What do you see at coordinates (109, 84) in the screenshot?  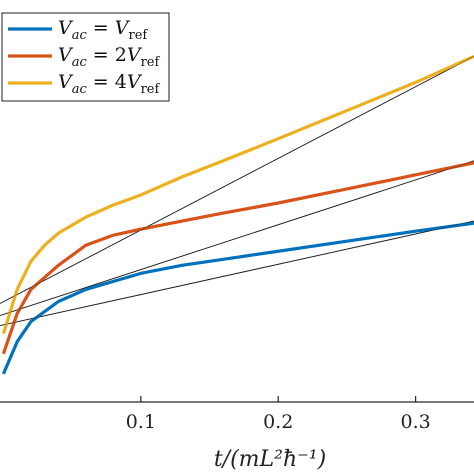 I see `legend-label-3: Vac = 4Vref` at bounding box center [109, 84].